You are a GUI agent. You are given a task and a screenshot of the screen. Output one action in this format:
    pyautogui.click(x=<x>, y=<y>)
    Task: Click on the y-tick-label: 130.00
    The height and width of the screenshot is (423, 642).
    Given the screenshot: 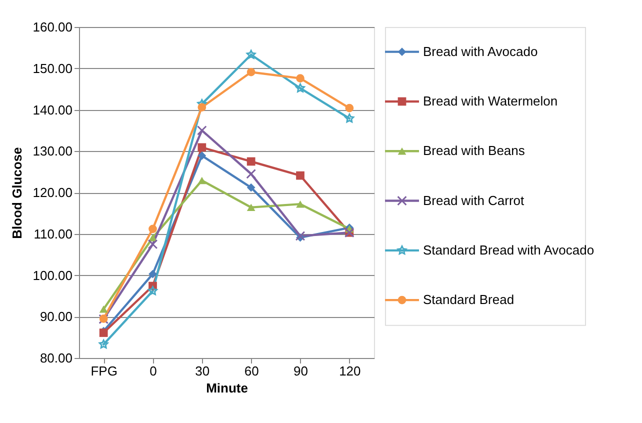 What is the action you would take?
    pyautogui.click(x=52, y=151)
    